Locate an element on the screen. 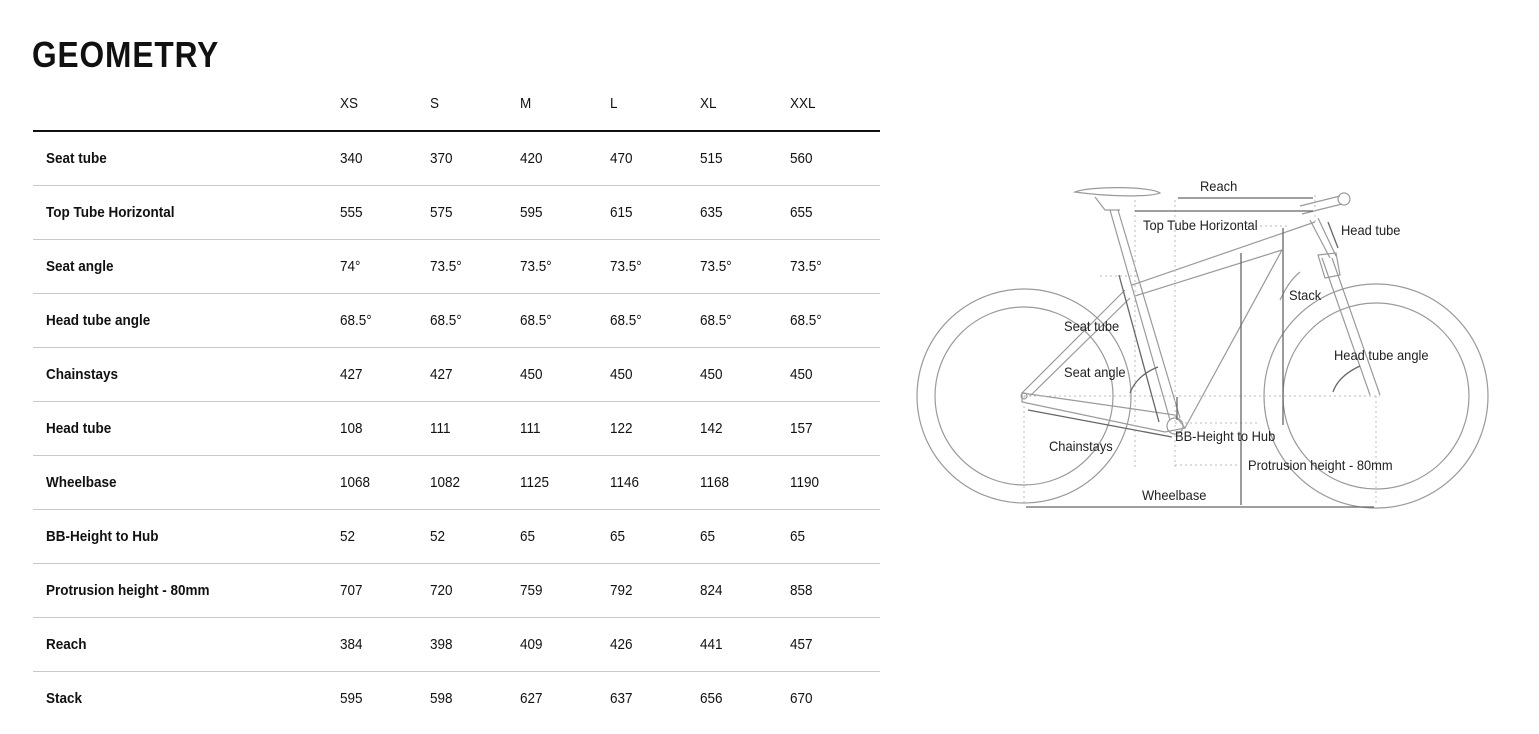  seat-angle-arc is located at coordinates (1144, 380).